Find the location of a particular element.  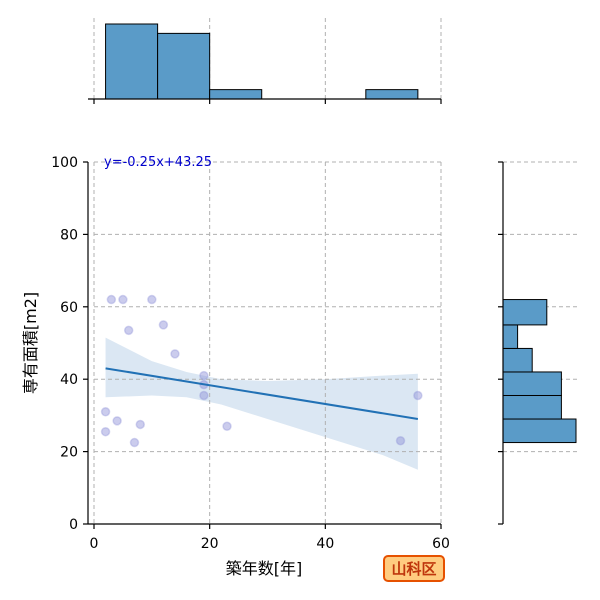

confidence-band is located at coordinates (261, 403).